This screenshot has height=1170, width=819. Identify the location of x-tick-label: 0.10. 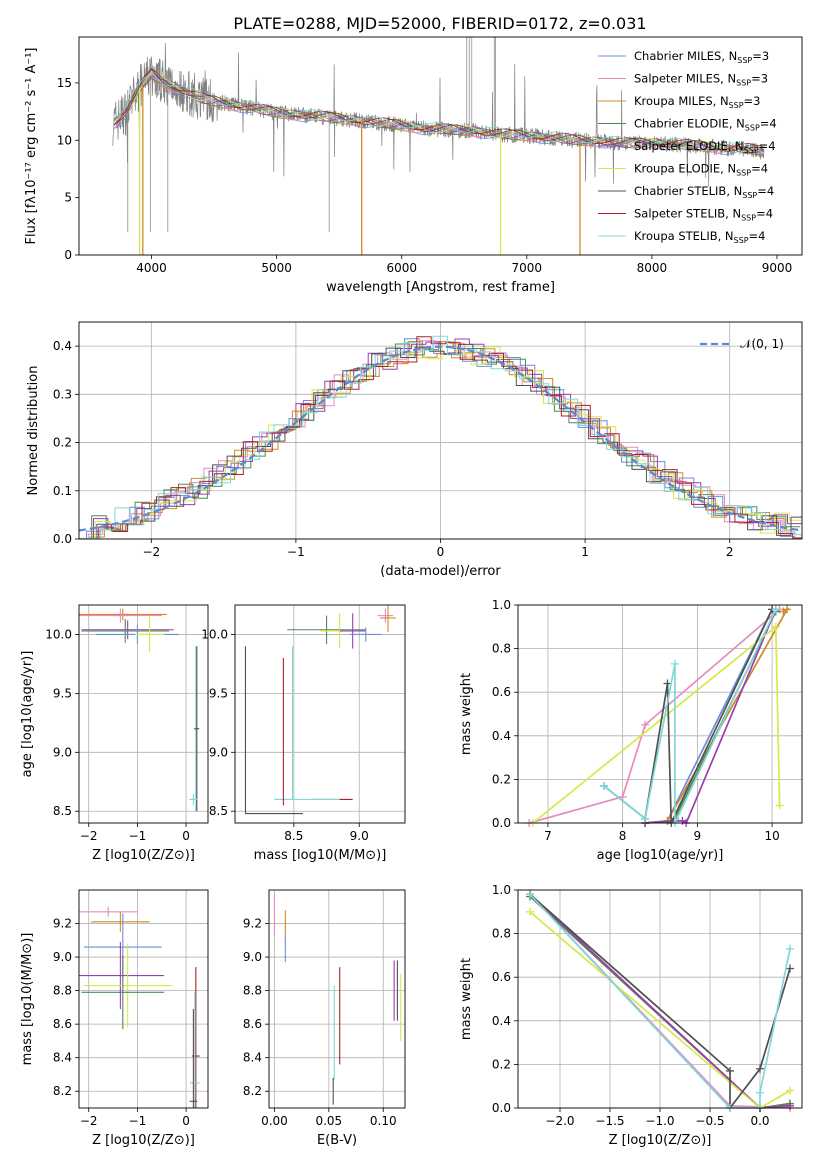
(383, 1121).